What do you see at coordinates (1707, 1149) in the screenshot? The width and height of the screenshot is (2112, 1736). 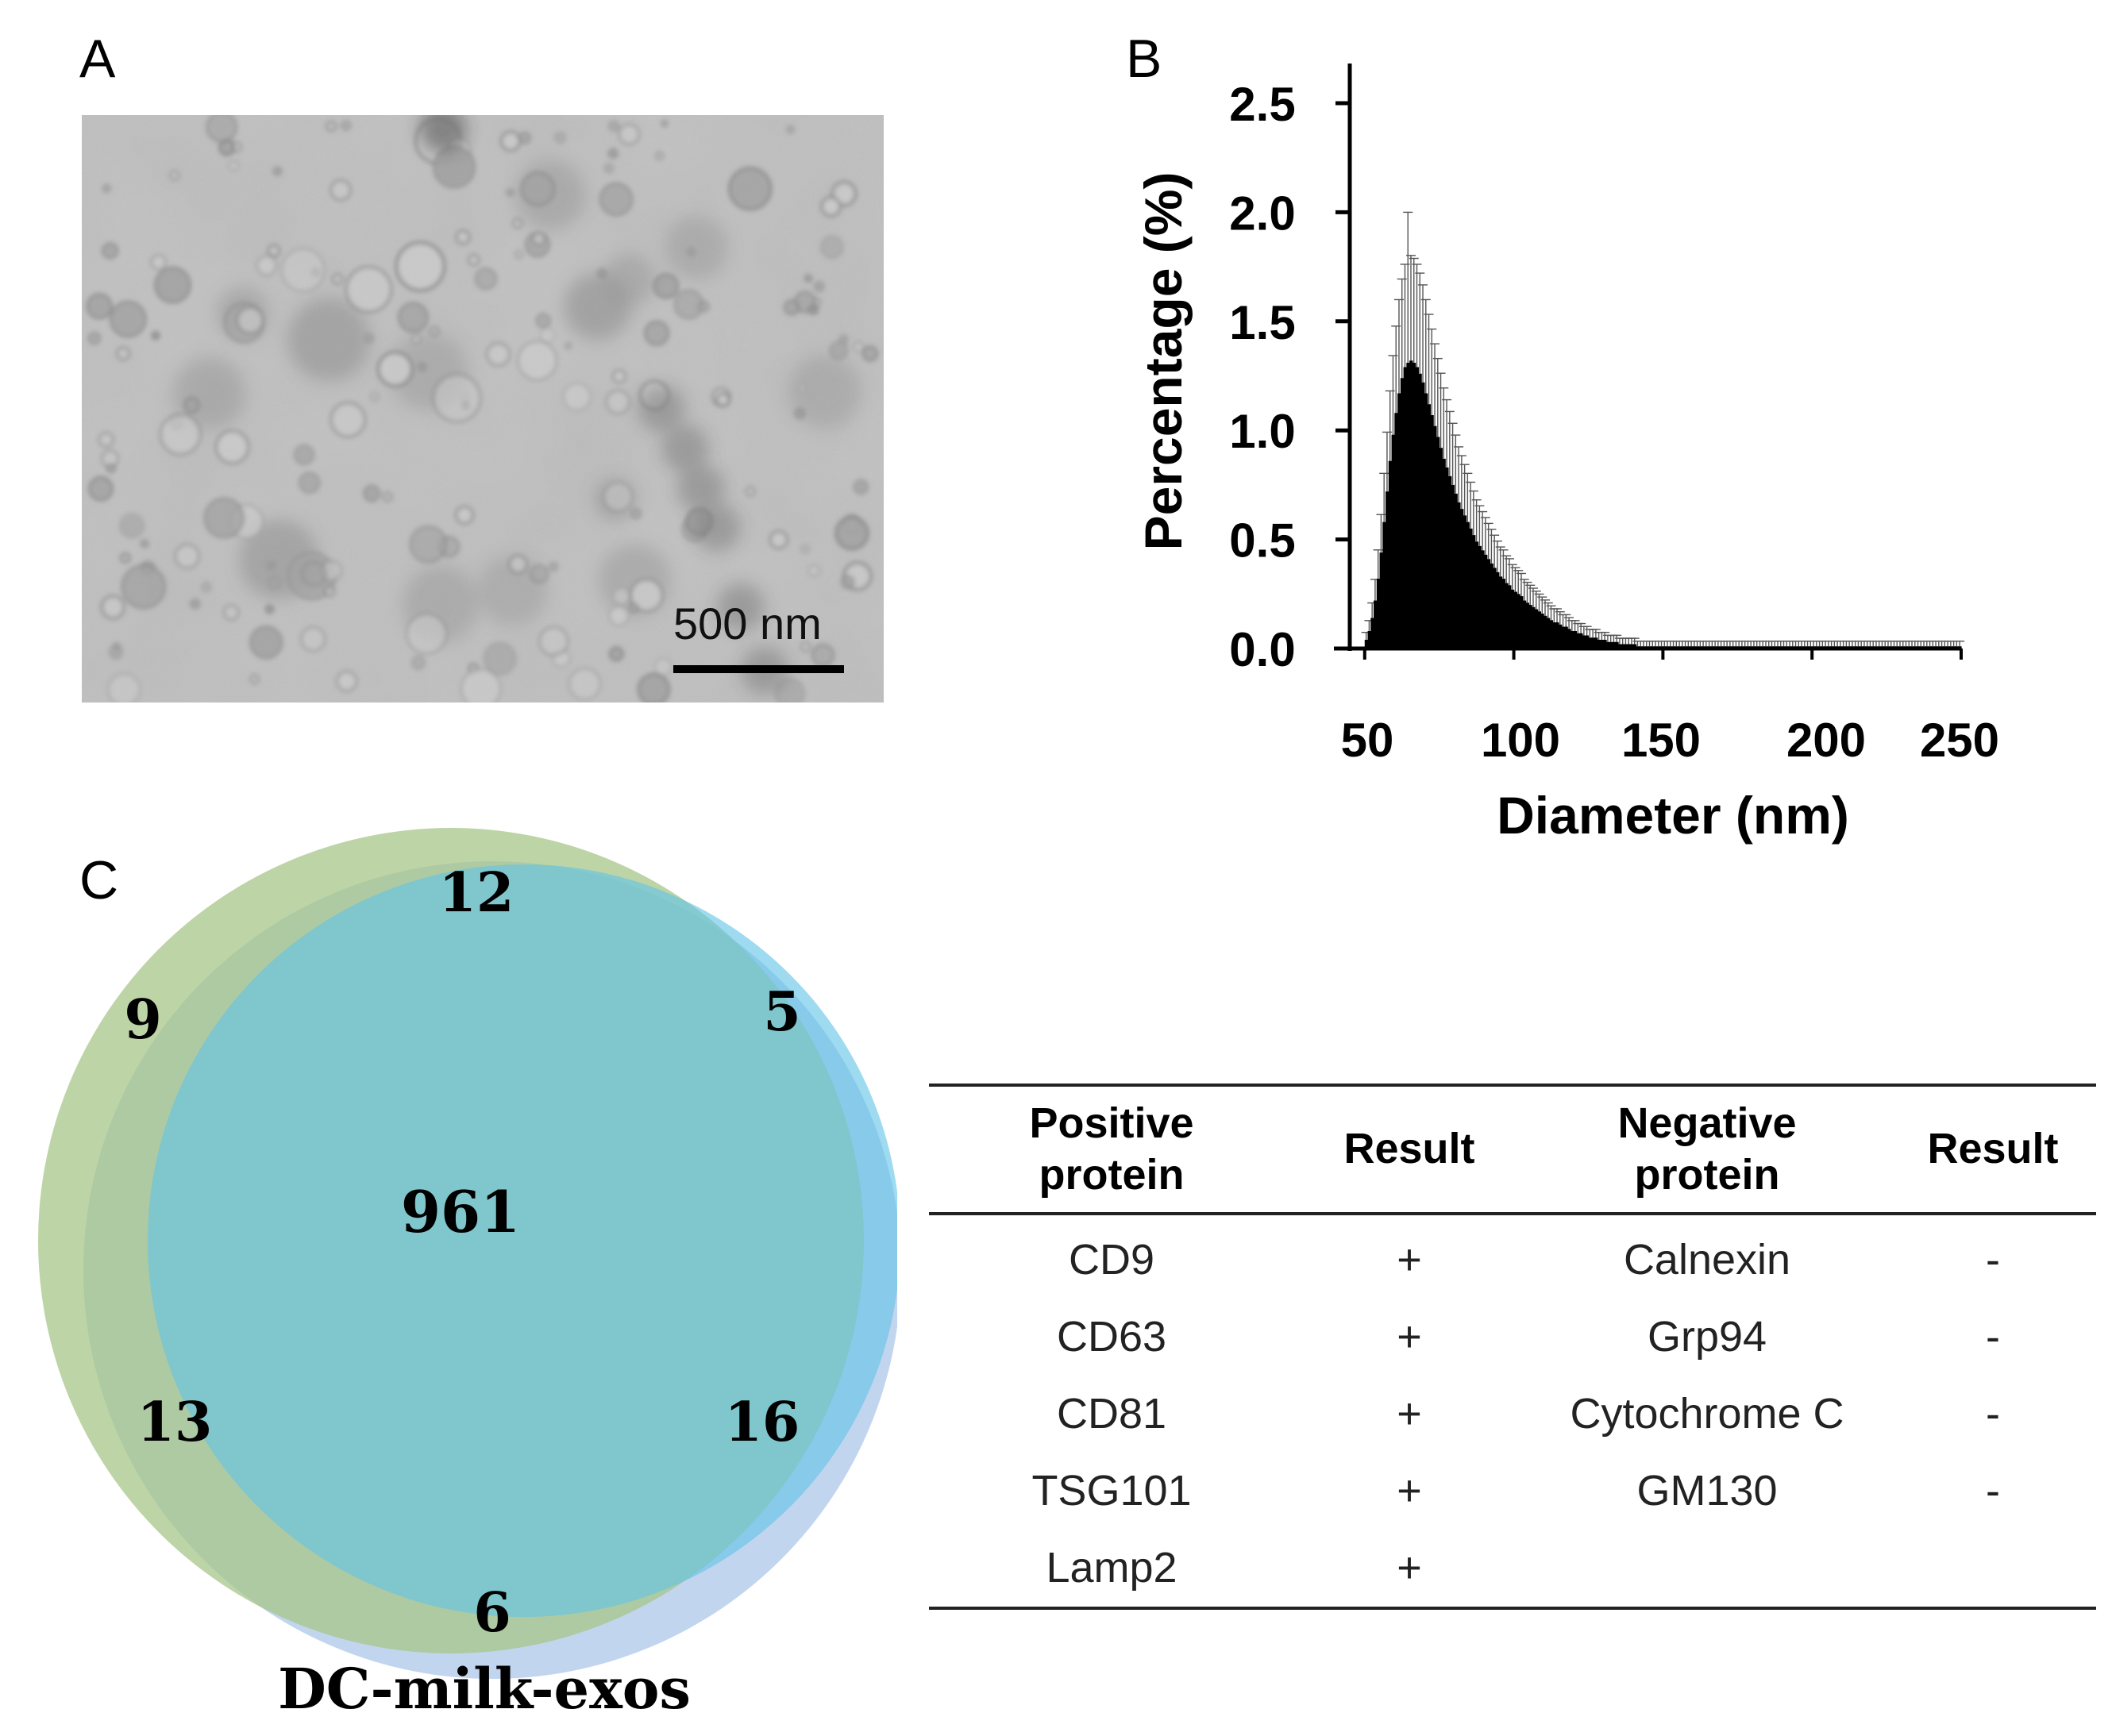 I see `header-negative-protein: Negative protein` at bounding box center [1707, 1149].